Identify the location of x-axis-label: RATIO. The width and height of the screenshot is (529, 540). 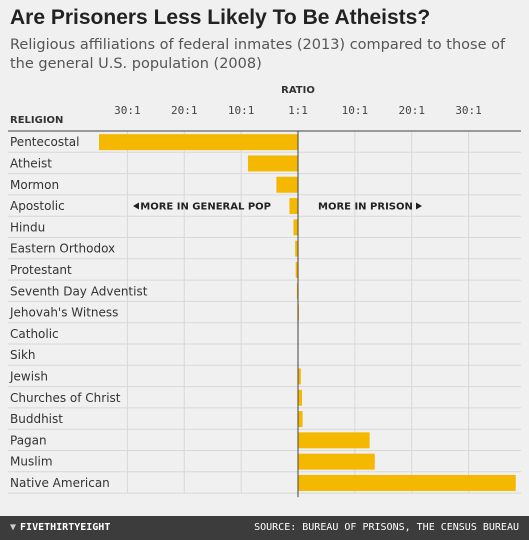
(298, 90).